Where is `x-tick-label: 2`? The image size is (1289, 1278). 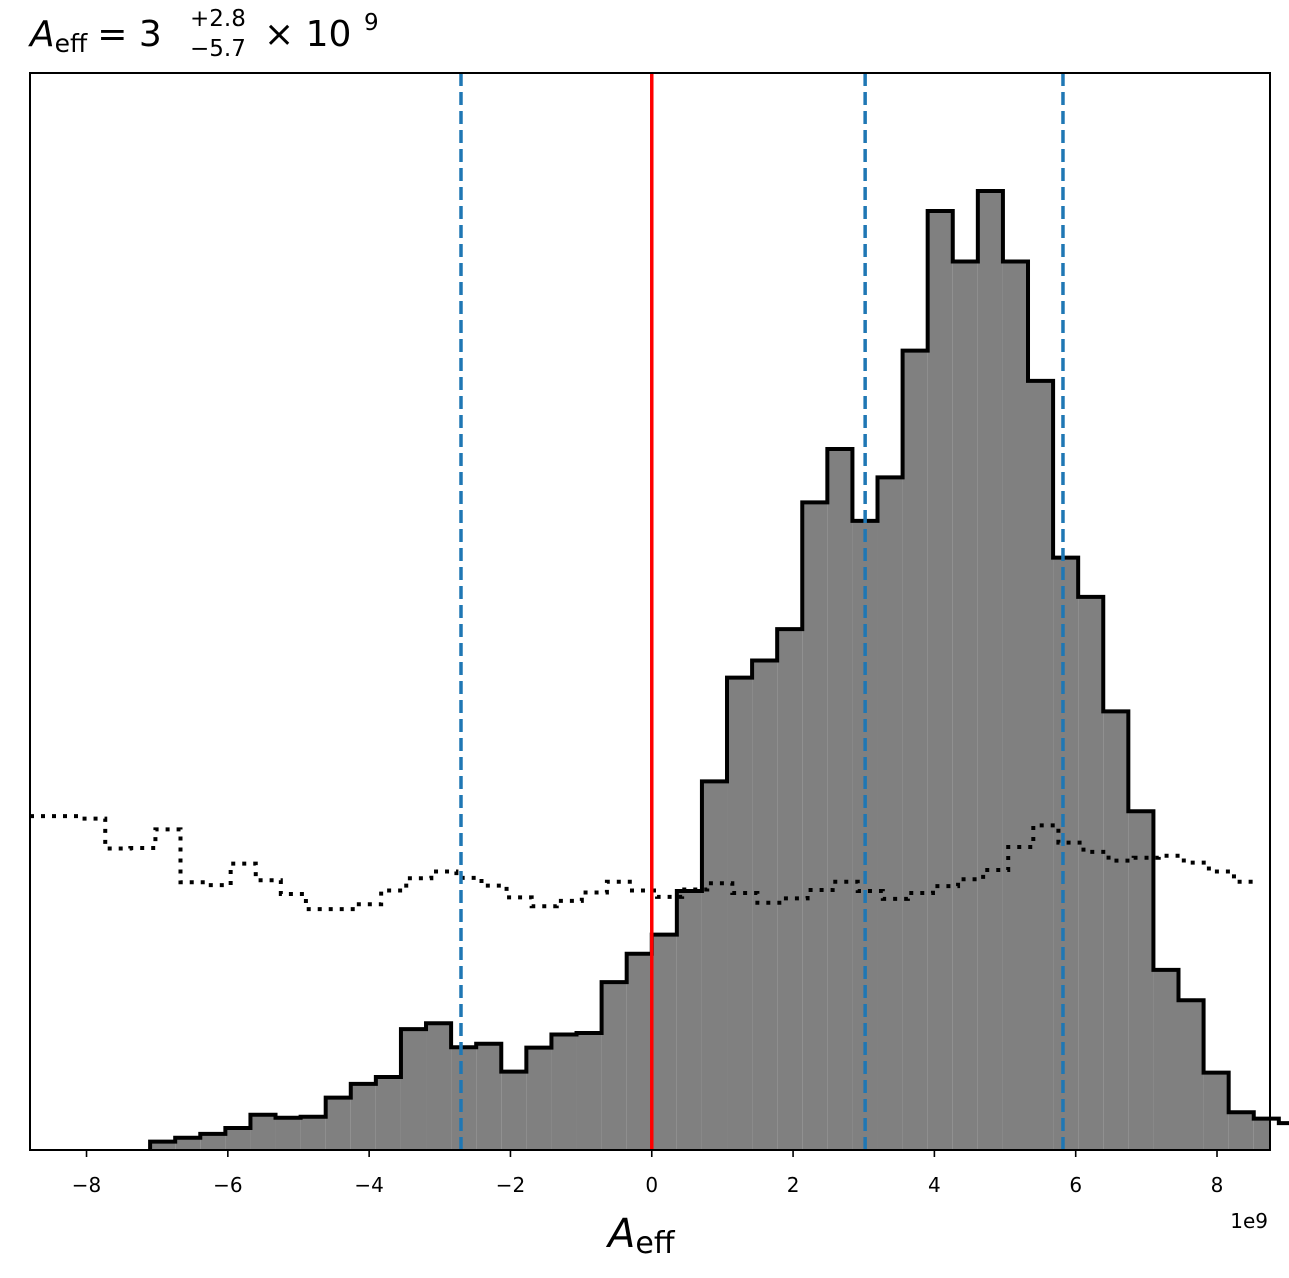
x-tick-label: 2 is located at coordinates (793, 1185).